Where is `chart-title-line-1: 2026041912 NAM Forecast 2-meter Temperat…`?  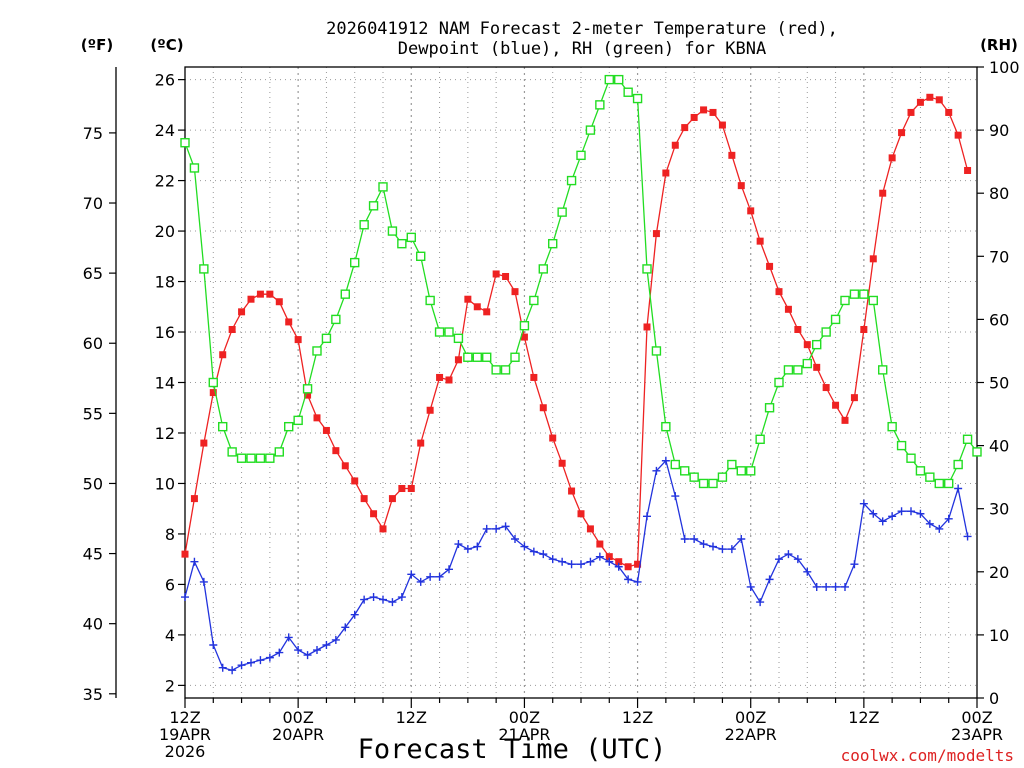
chart-title-line-1: 2026041912 NAM Forecast 2-meter Temperat… is located at coordinates (582, 29).